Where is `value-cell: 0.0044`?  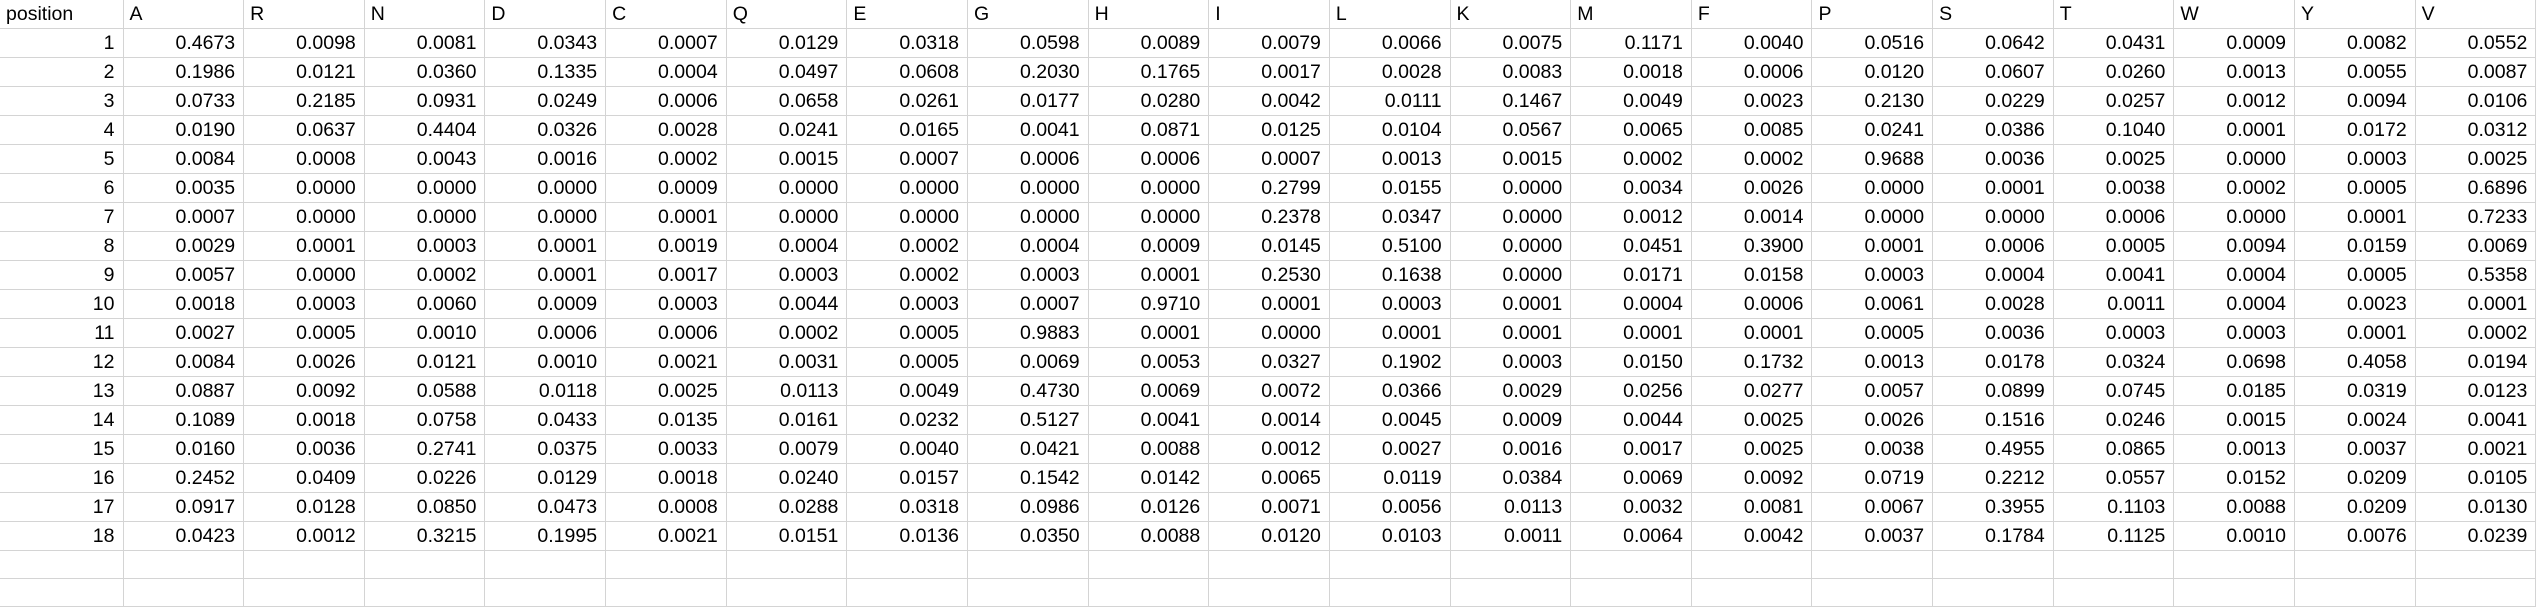 value-cell: 0.0044 is located at coordinates (1631, 420).